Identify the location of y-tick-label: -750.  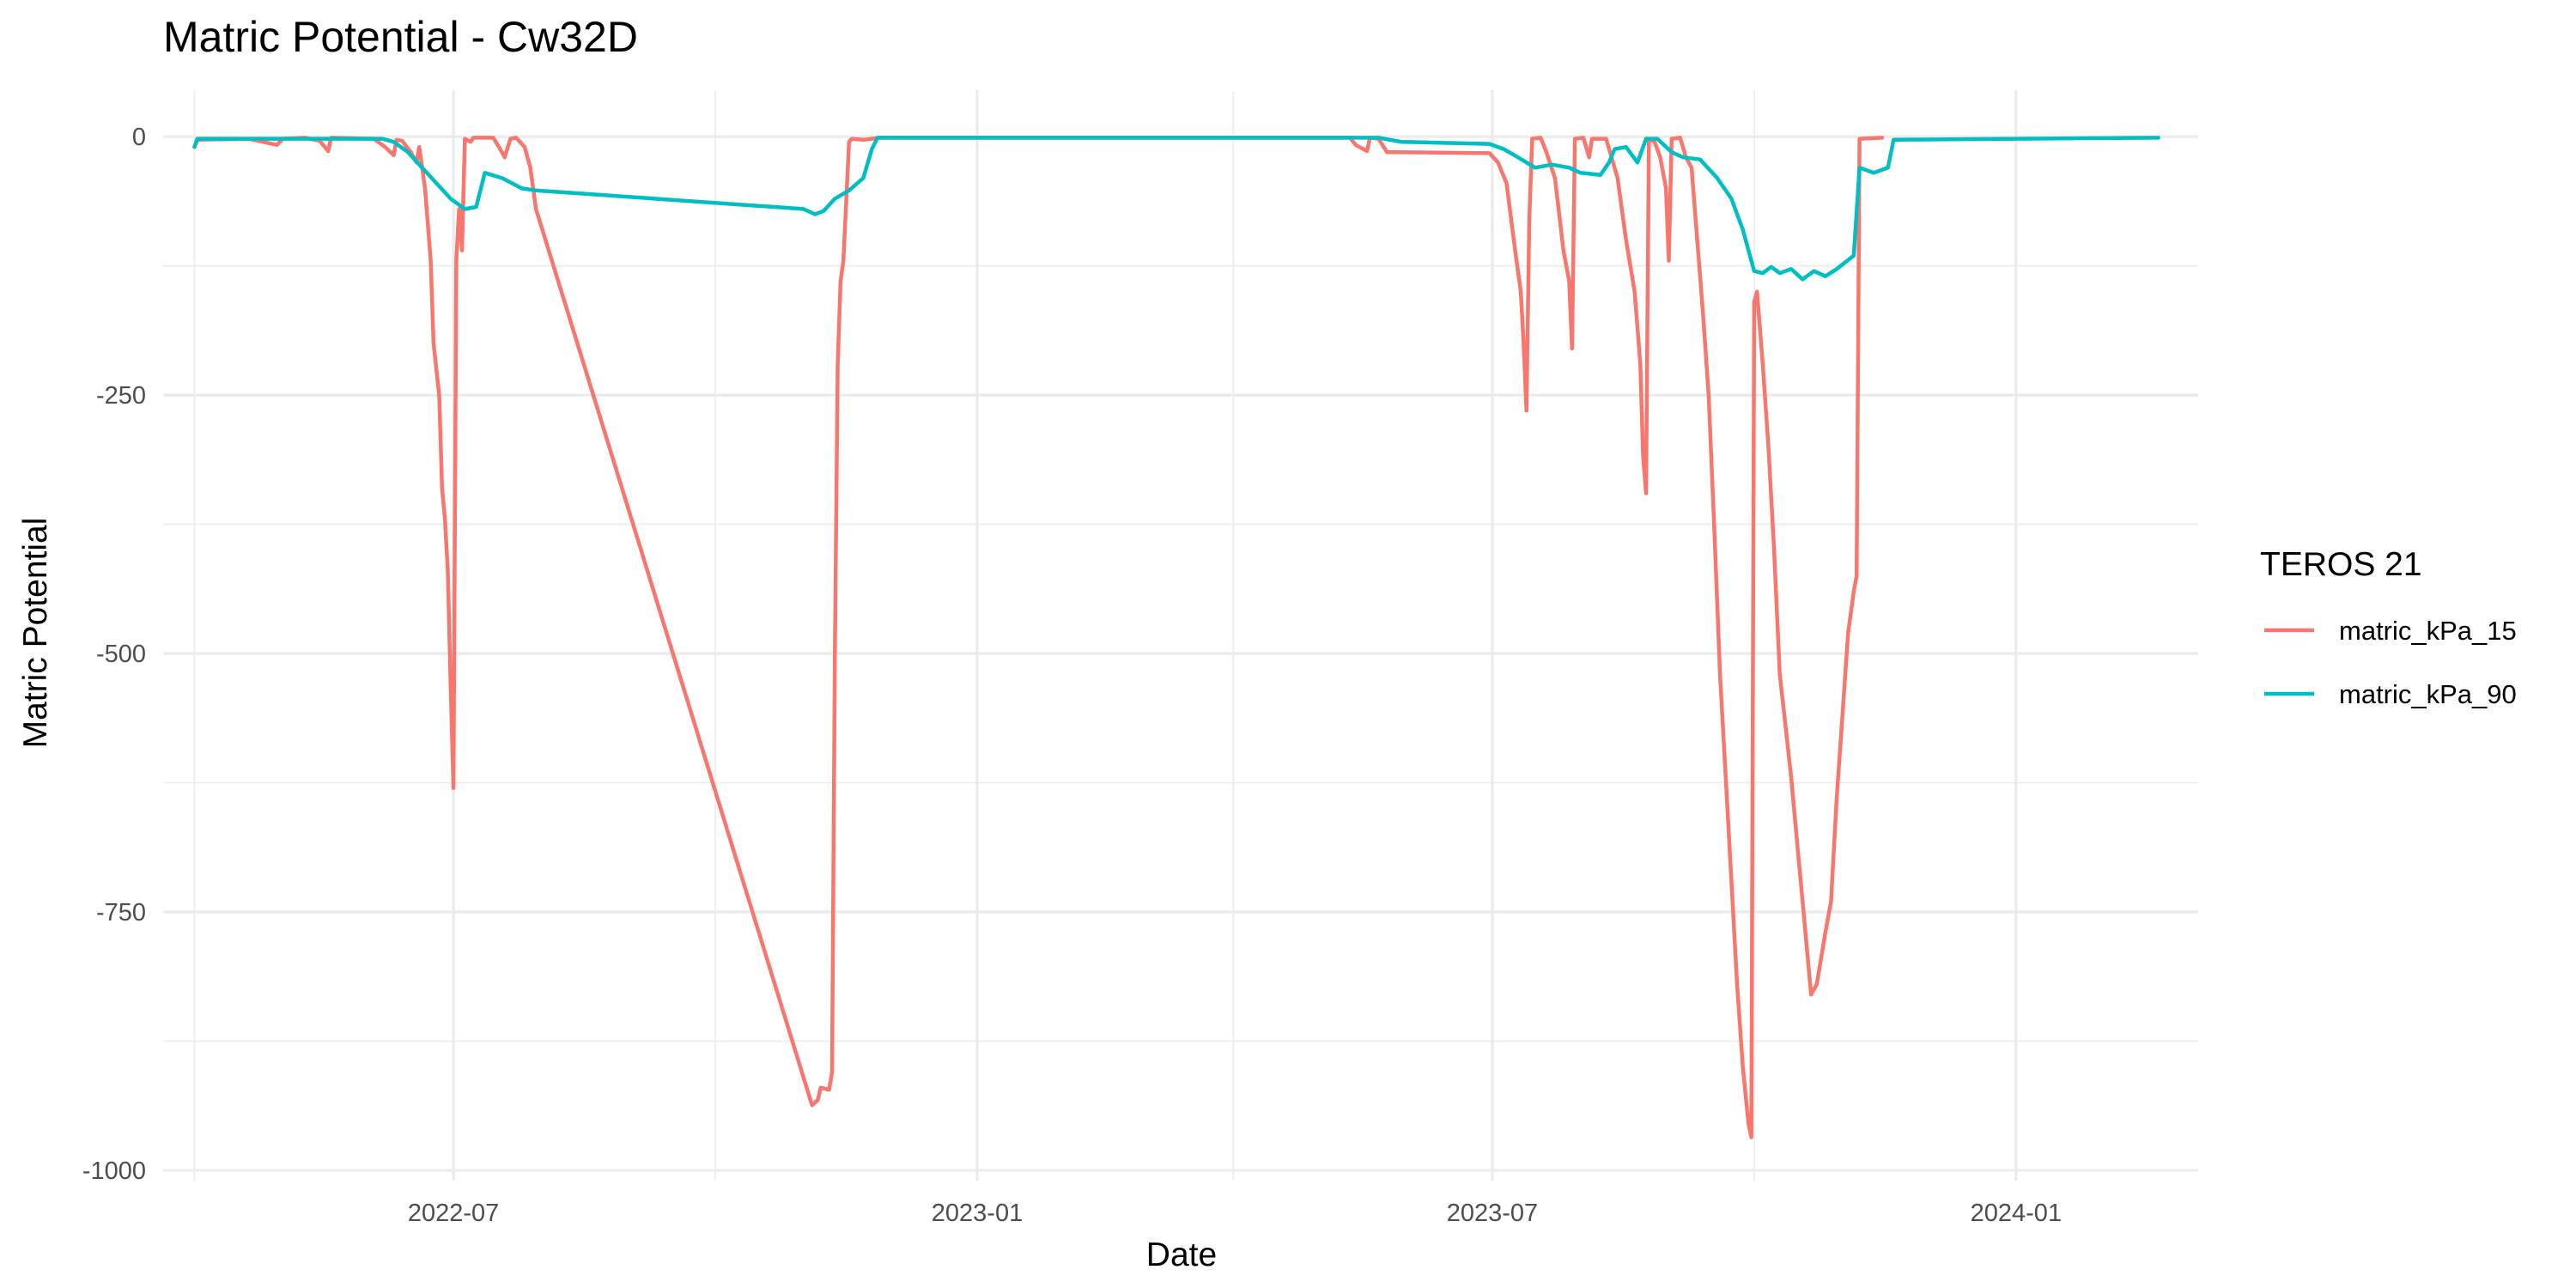
(121, 913).